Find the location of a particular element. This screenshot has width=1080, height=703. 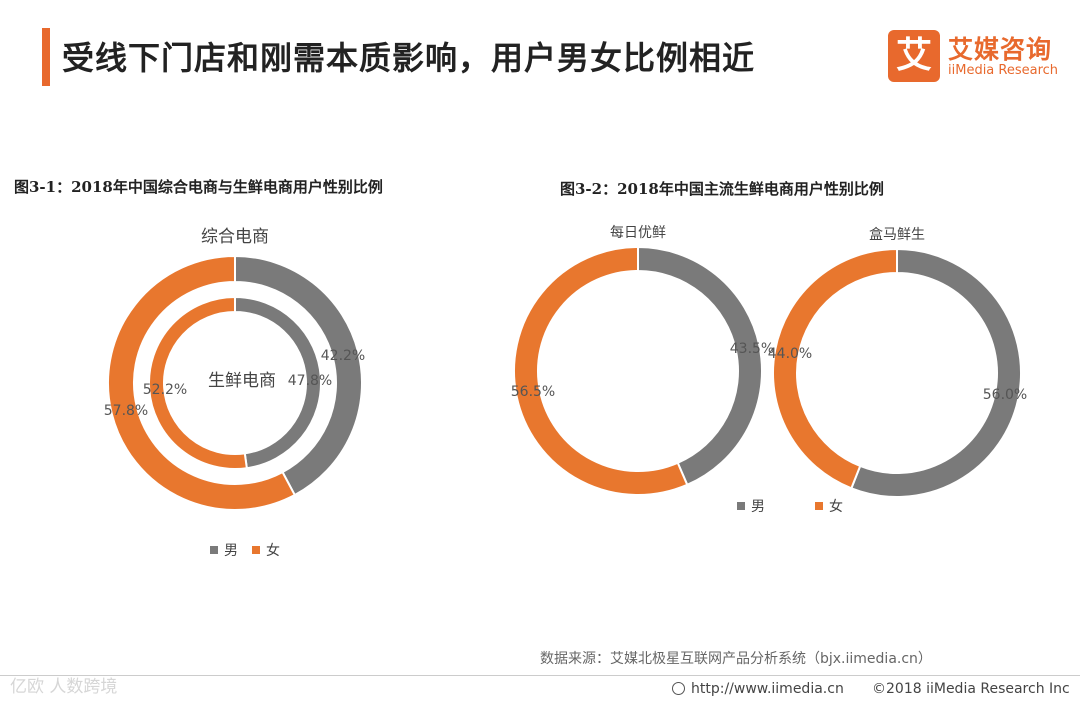

chart1-ring1-slice-female is located at coordinates (198, 382).